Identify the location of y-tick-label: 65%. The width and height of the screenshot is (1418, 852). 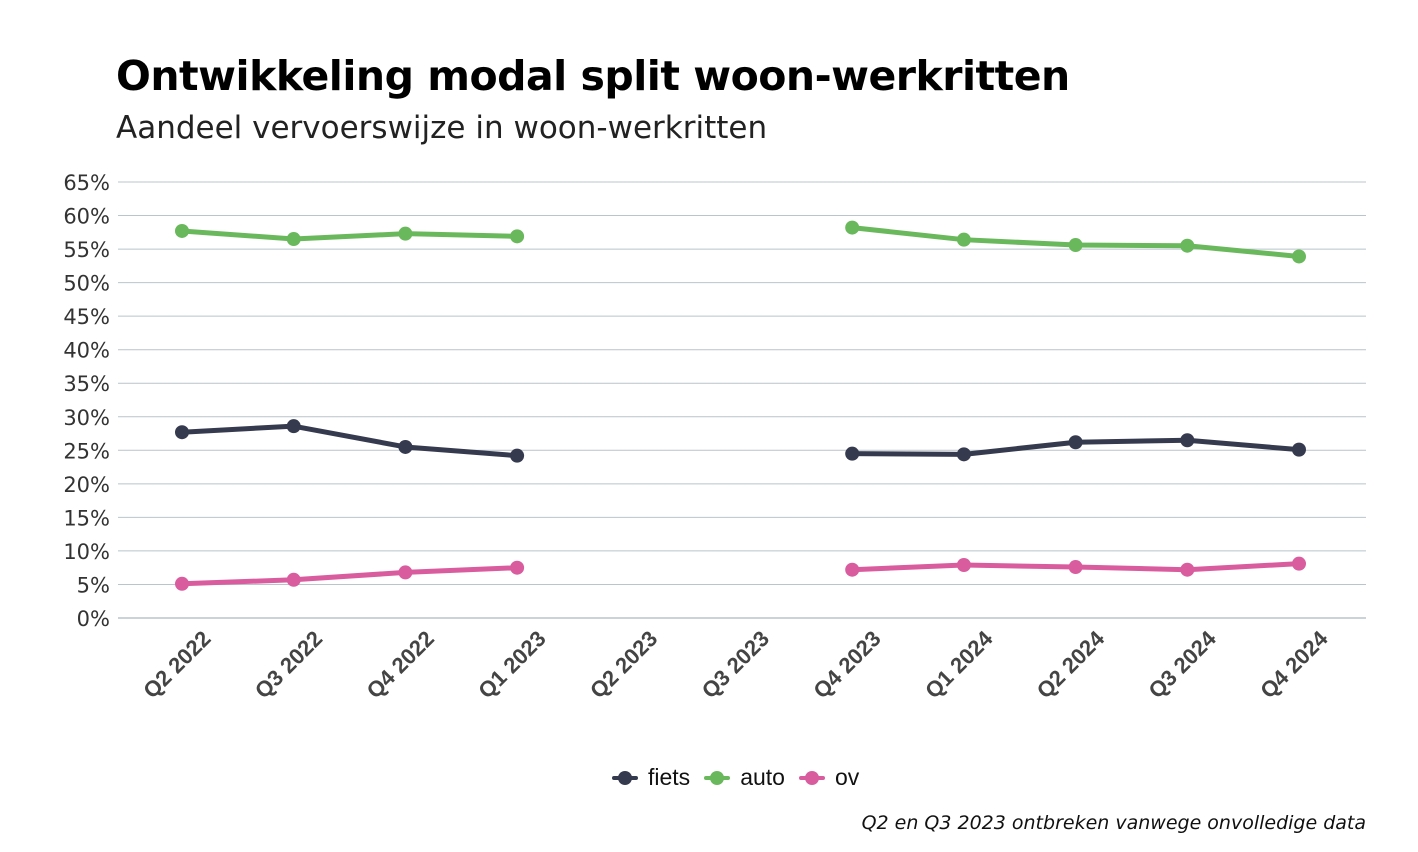
(86, 183).